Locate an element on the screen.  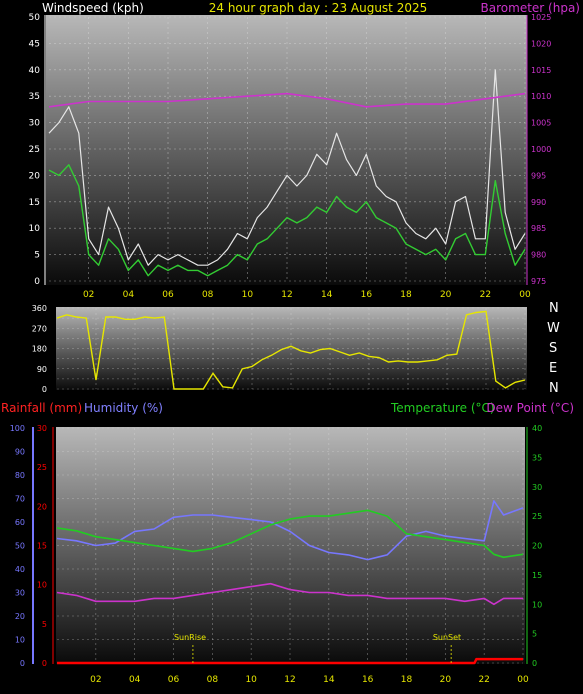
wind-y-tick-label: 15 is located at coordinates (34, 203).